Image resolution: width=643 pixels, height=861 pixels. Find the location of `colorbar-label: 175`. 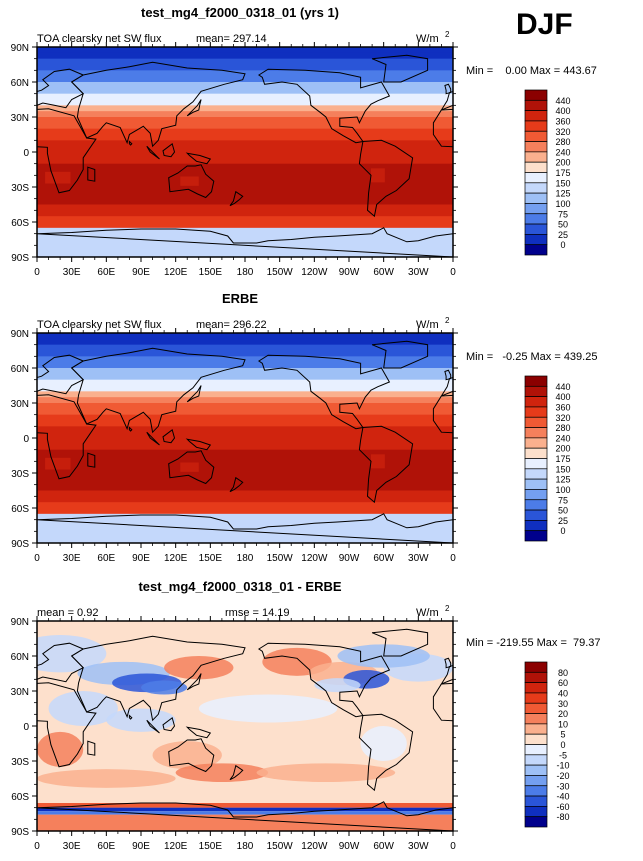

colorbar-label: 175 is located at coordinates (562, 459).